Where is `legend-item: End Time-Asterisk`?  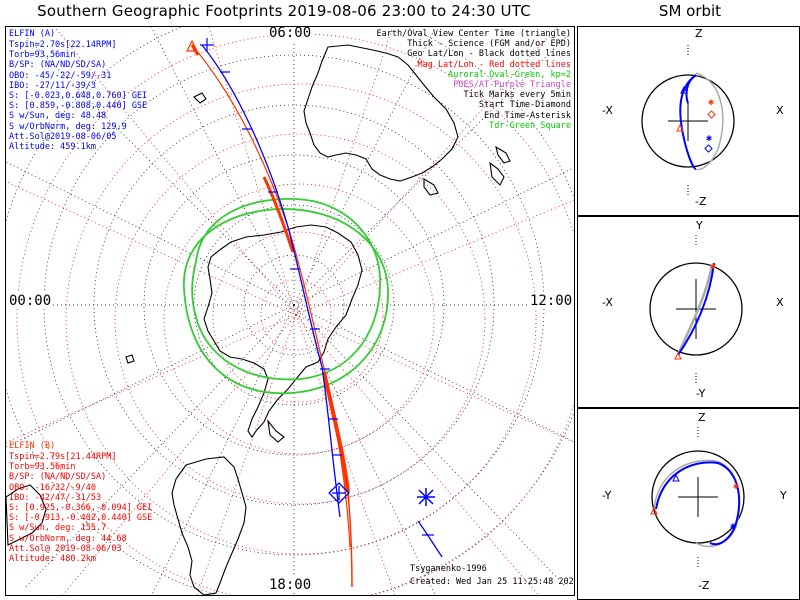 legend-item: End Time-Asterisk is located at coordinates (527, 115).